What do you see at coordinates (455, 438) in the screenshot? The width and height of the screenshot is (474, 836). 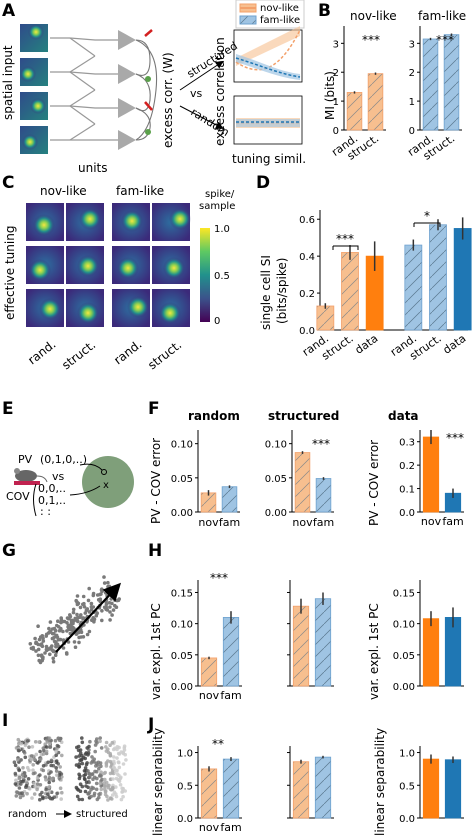 I see `f-stars-3: ***` at bounding box center [455, 438].